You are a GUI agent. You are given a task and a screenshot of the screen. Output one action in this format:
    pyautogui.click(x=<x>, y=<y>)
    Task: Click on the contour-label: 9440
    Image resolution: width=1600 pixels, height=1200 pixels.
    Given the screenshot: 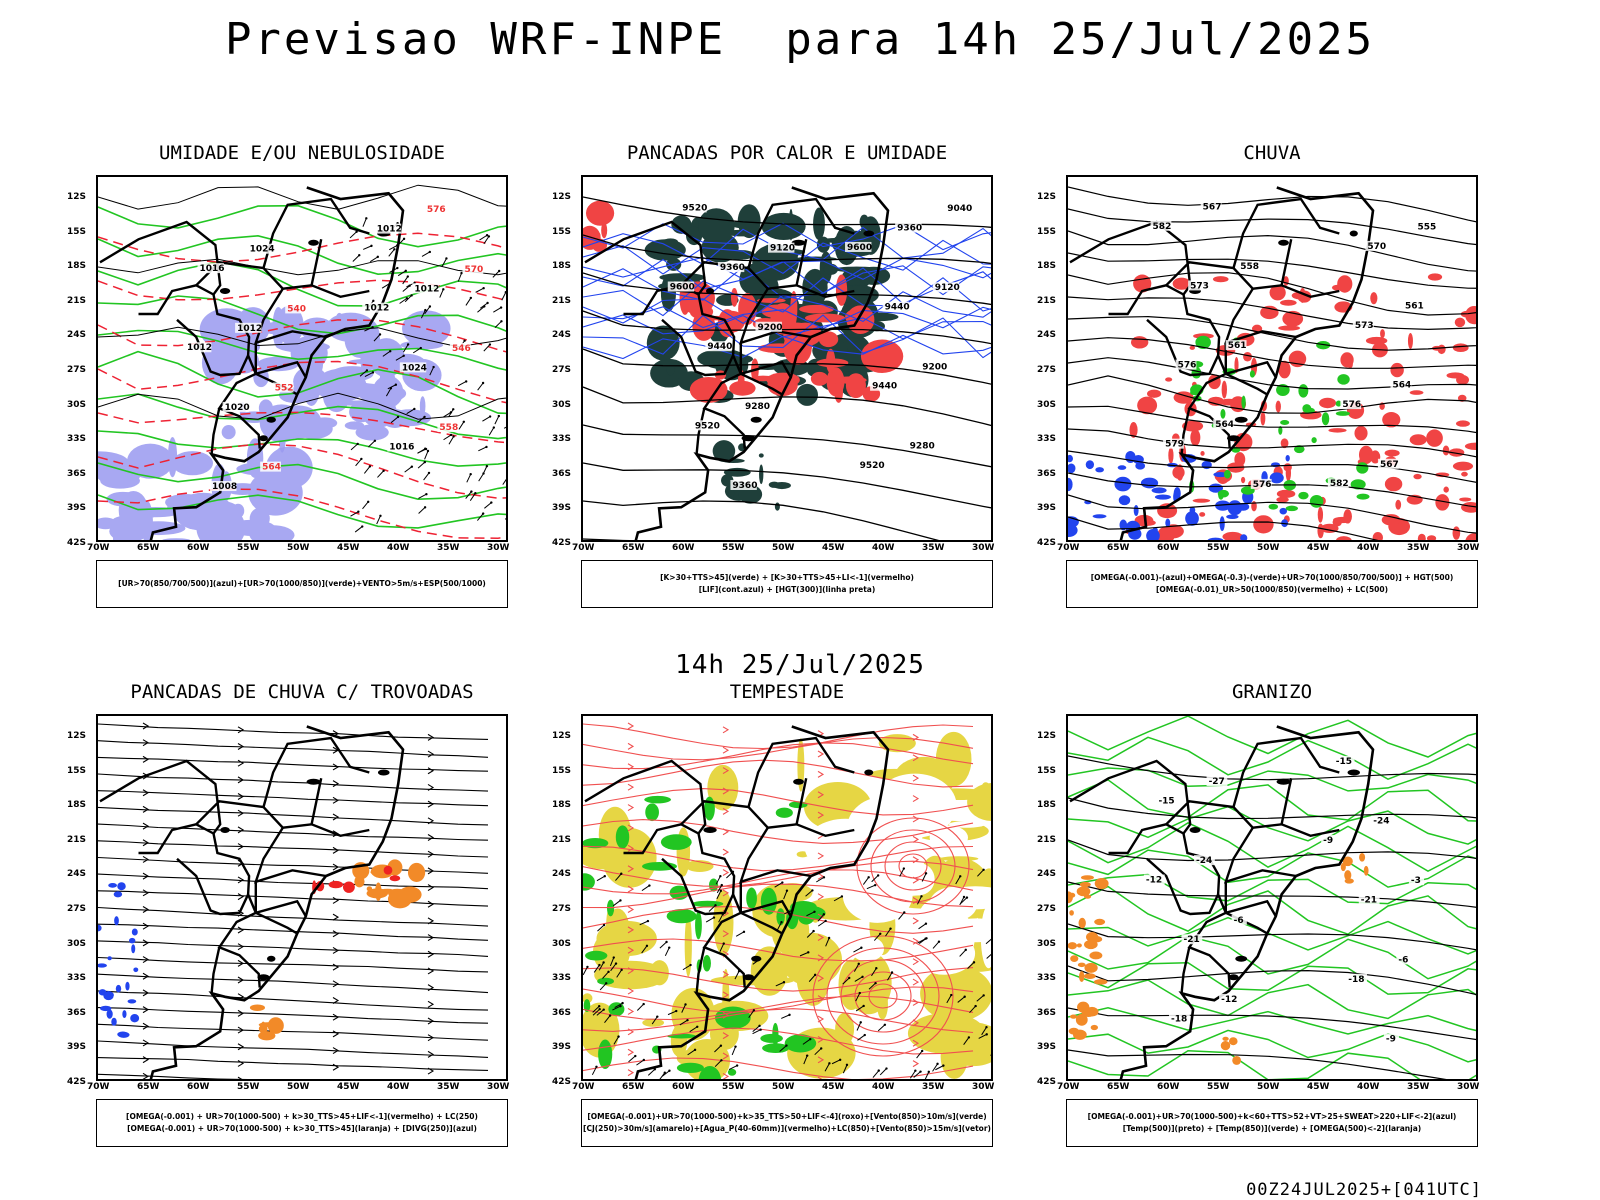 What is the action you would take?
    pyautogui.click(x=897, y=308)
    